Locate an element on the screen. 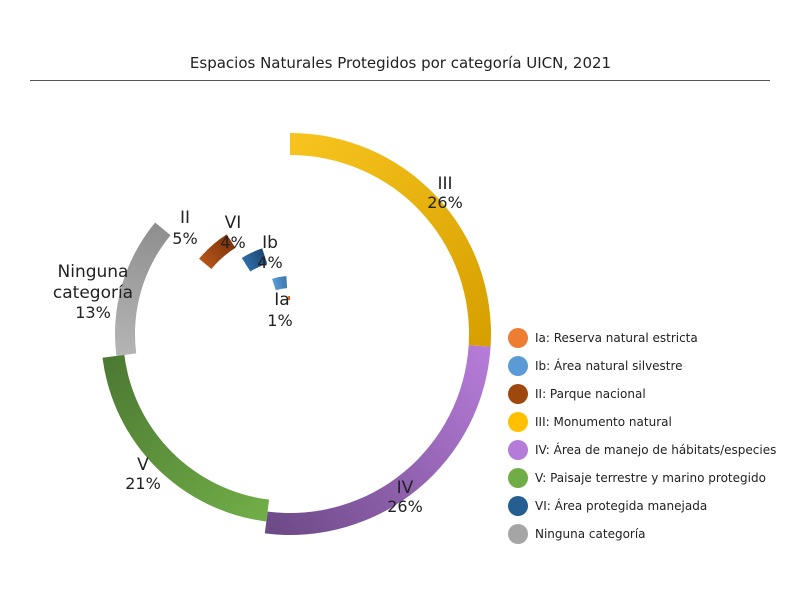 Image resolution: width=801 pixels, height=601 pixels. arc-v is located at coordinates (186, 438).